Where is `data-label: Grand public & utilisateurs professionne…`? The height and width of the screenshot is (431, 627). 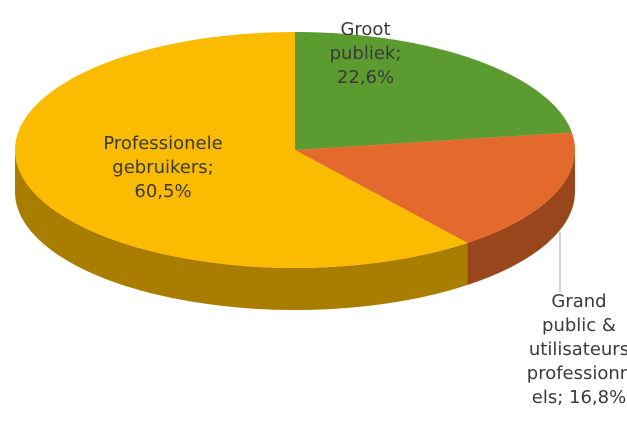 data-label: Grand public & utilisateurs professionne… is located at coordinates (576, 349).